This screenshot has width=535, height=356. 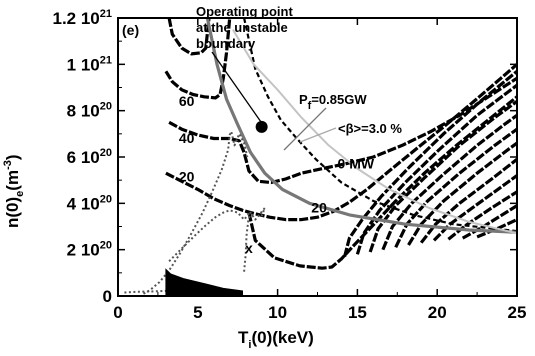 I want to click on annotation-beta: <β>=3.0 %, so click(x=370, y=128).